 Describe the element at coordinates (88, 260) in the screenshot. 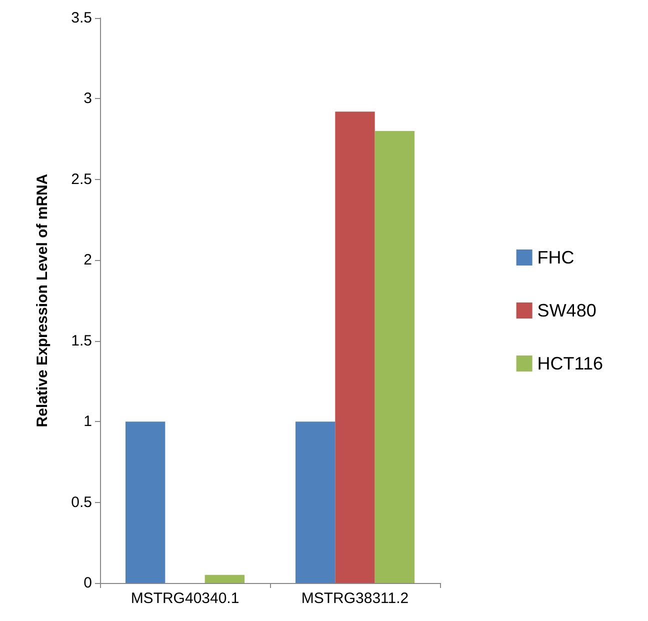

I see `y-tick-label: 2` at that location.